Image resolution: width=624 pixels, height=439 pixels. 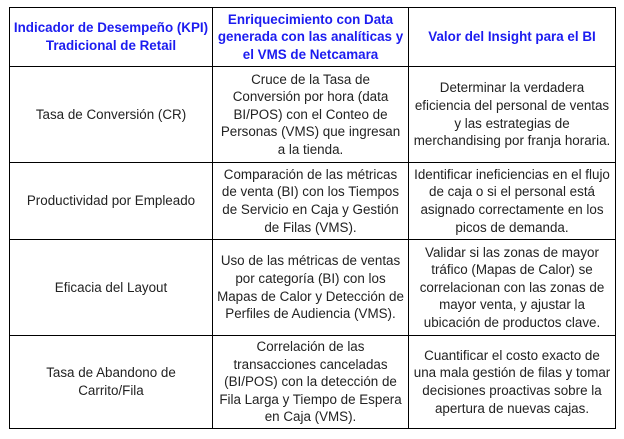 I want to click on cell-kpi: Tasa de Abandono de Carrito/Fila, so click(x=111, y=382).